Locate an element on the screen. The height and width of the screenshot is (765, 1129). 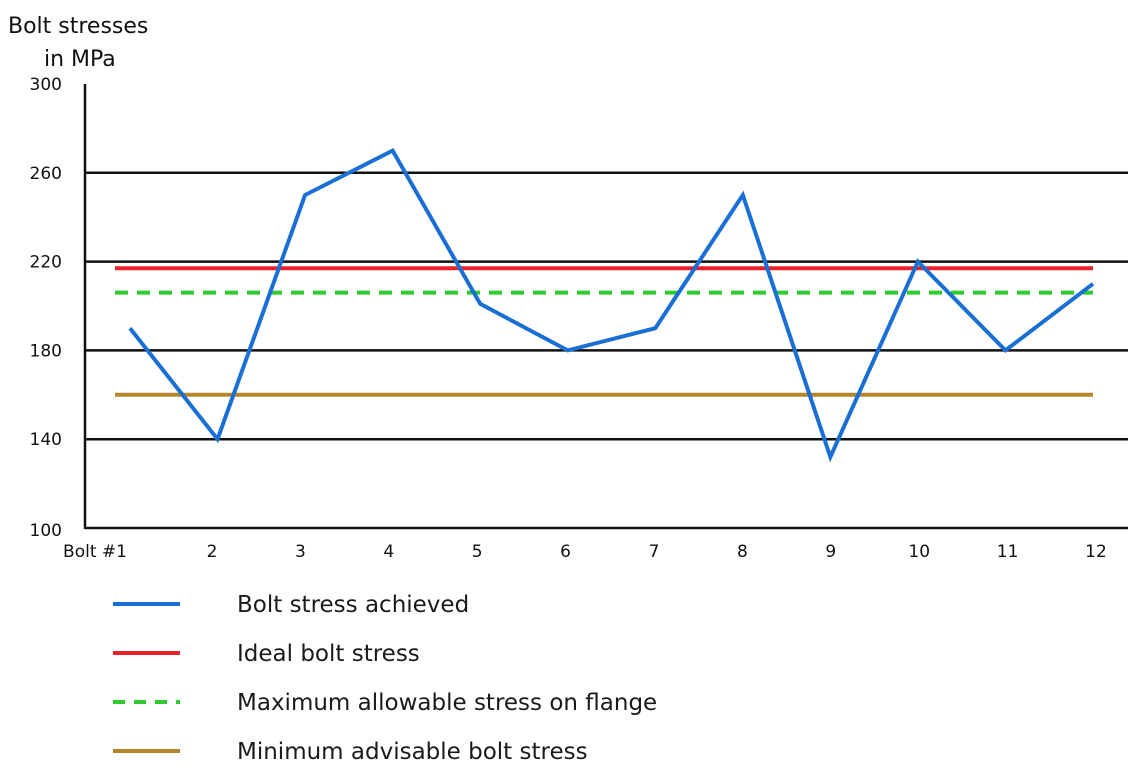
x-tick-label-8: 8 is located at coordinates (742, 552).